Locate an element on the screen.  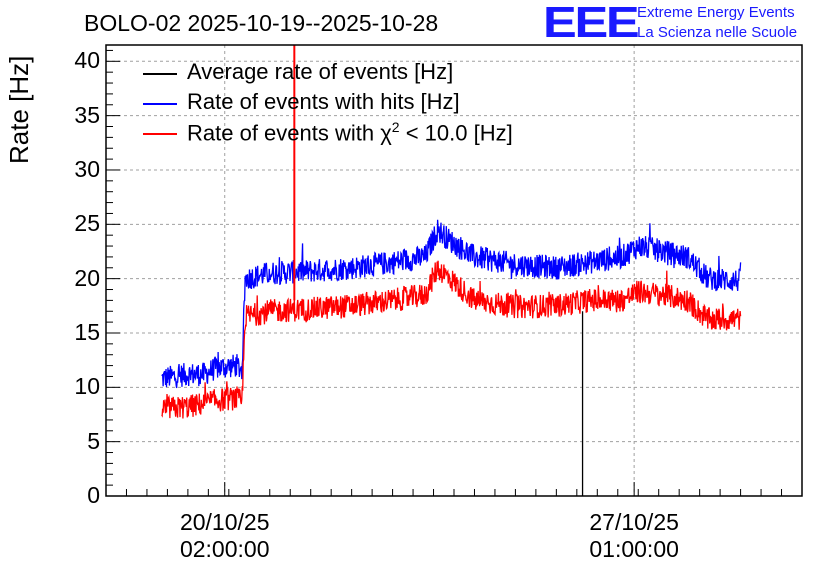
legend-chi2-chi: χ is located at coordinates (386, 133).